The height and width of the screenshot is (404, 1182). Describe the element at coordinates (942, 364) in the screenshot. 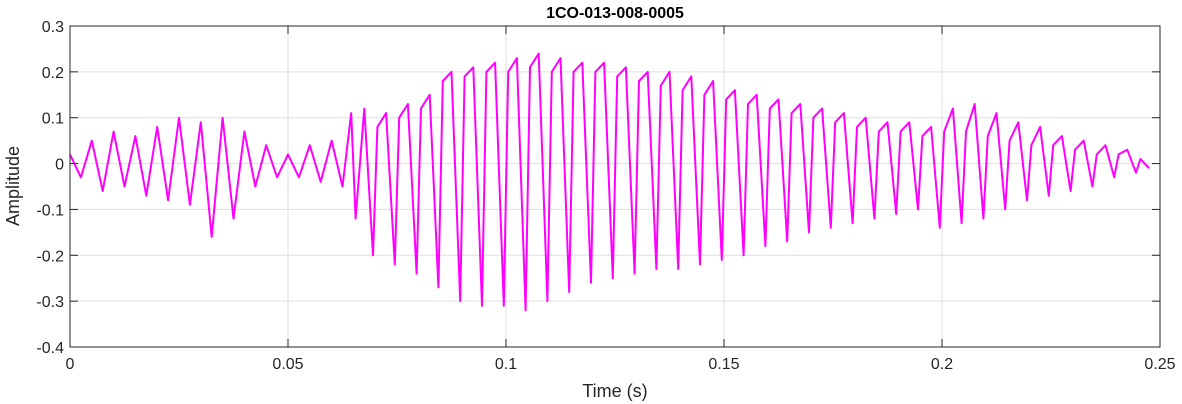

I see `x-tick-label: 0.2` at that location.